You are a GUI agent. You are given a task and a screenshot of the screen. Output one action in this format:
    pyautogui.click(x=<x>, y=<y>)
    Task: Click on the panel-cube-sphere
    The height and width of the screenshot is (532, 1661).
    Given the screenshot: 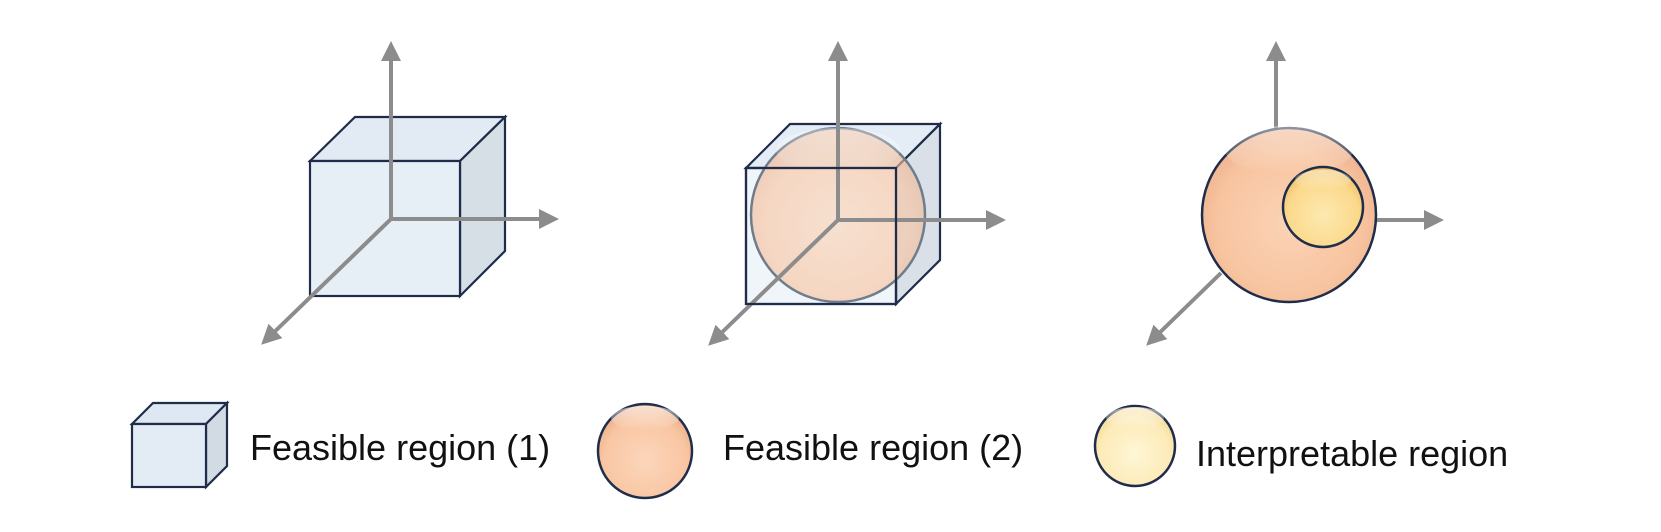 What is the action you would take?
    pyautogui.click(x=857, y=193)
    